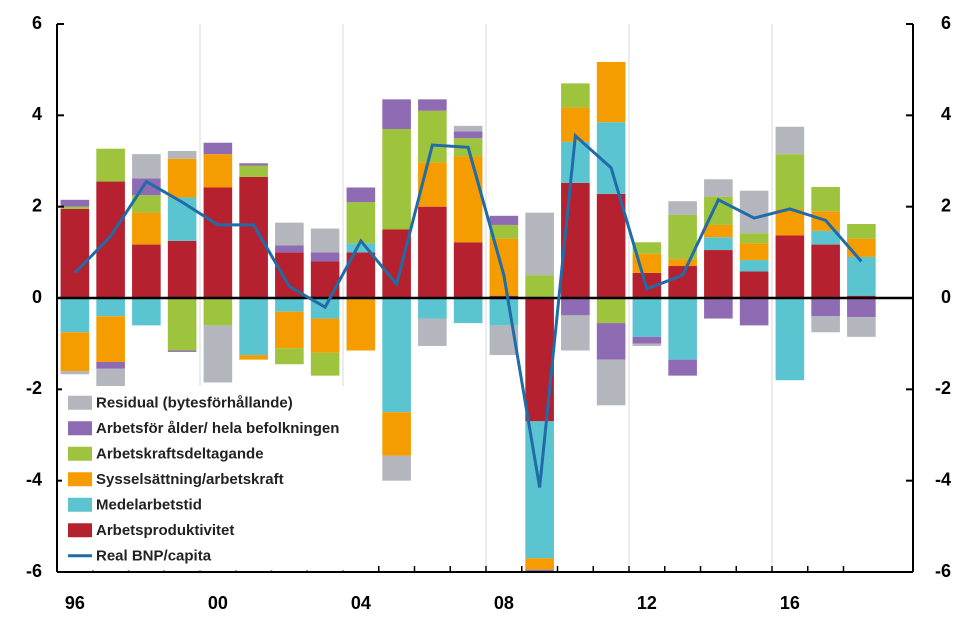 Image resolution: width=965 pixels, height=619 pixels. Describe the element at coordinates (37, 23) in the screenshot. I see `y-tick-label: 6` at that location.